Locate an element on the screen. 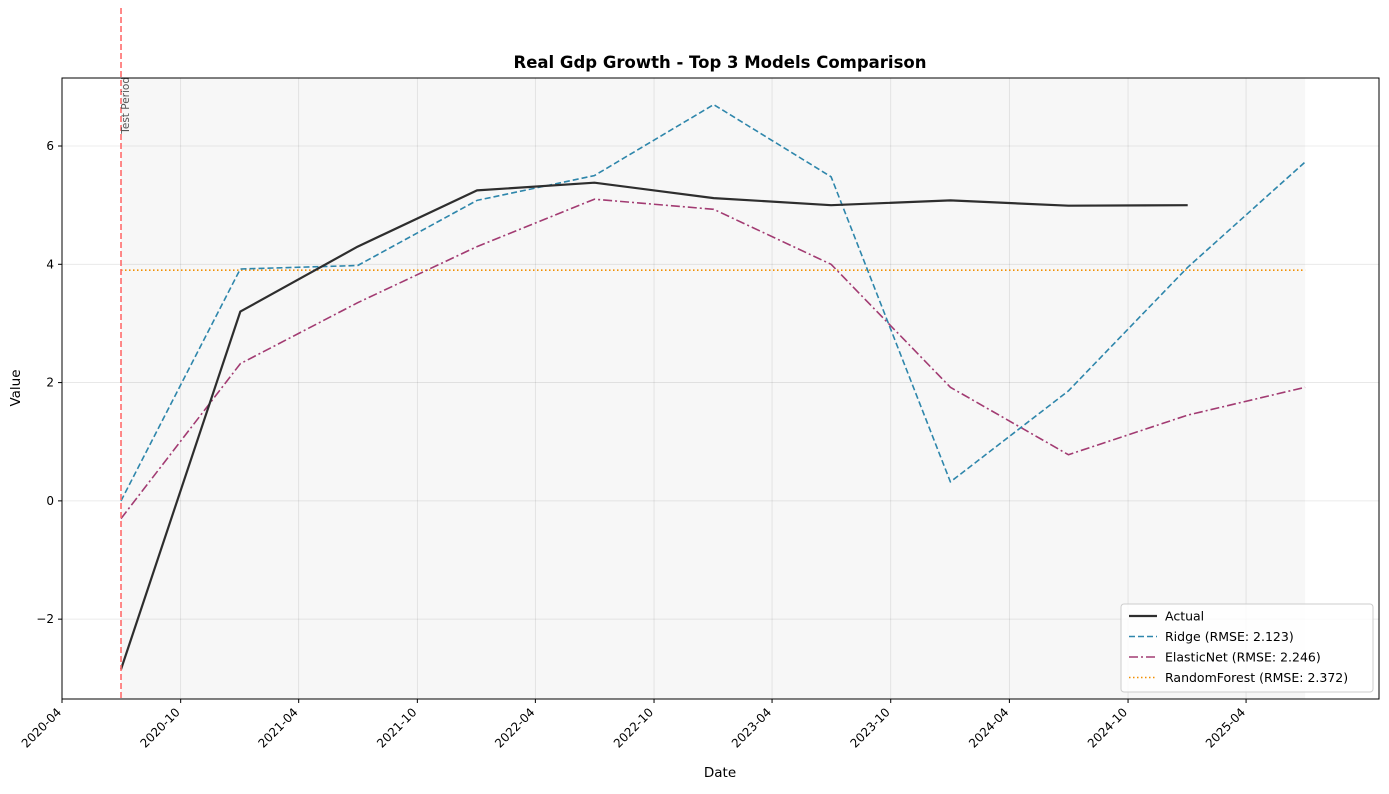 This screenshot has height=794, width=1389. y-tick-label: 6 is located at coordinates (50, 146).